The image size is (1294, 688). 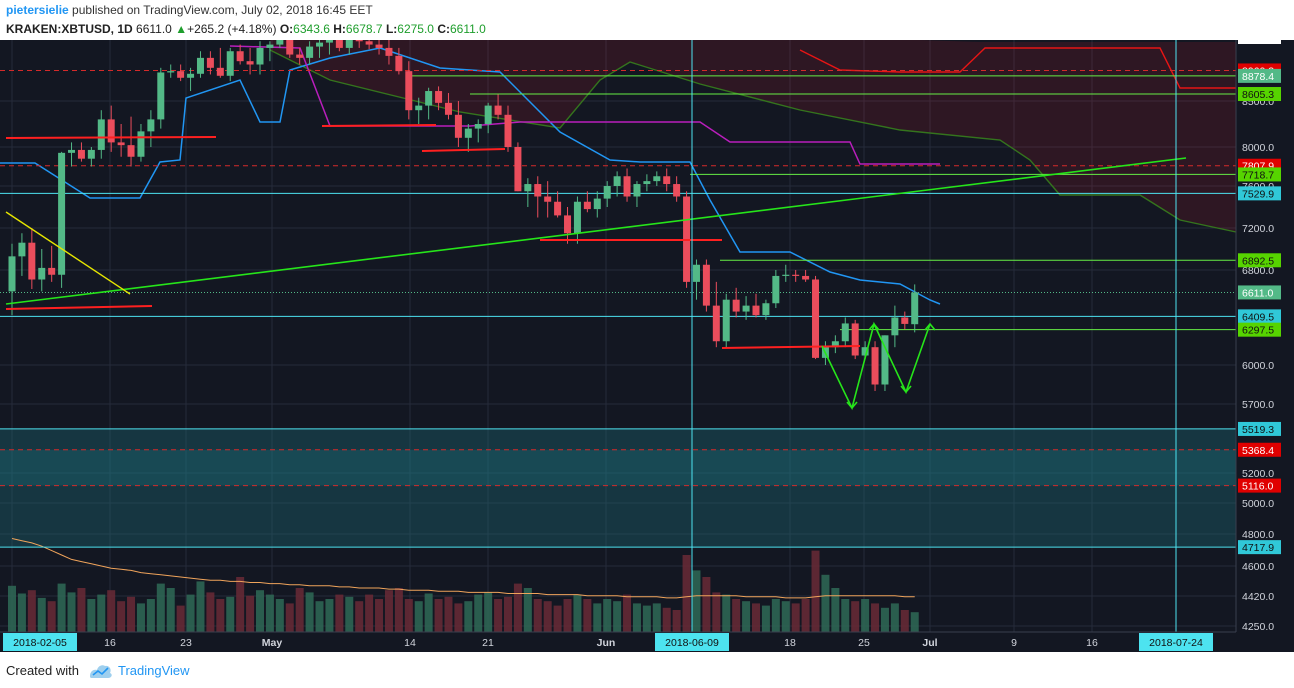 I want to click on price-label-value: 6611.0, so click(x=1257, y=293).